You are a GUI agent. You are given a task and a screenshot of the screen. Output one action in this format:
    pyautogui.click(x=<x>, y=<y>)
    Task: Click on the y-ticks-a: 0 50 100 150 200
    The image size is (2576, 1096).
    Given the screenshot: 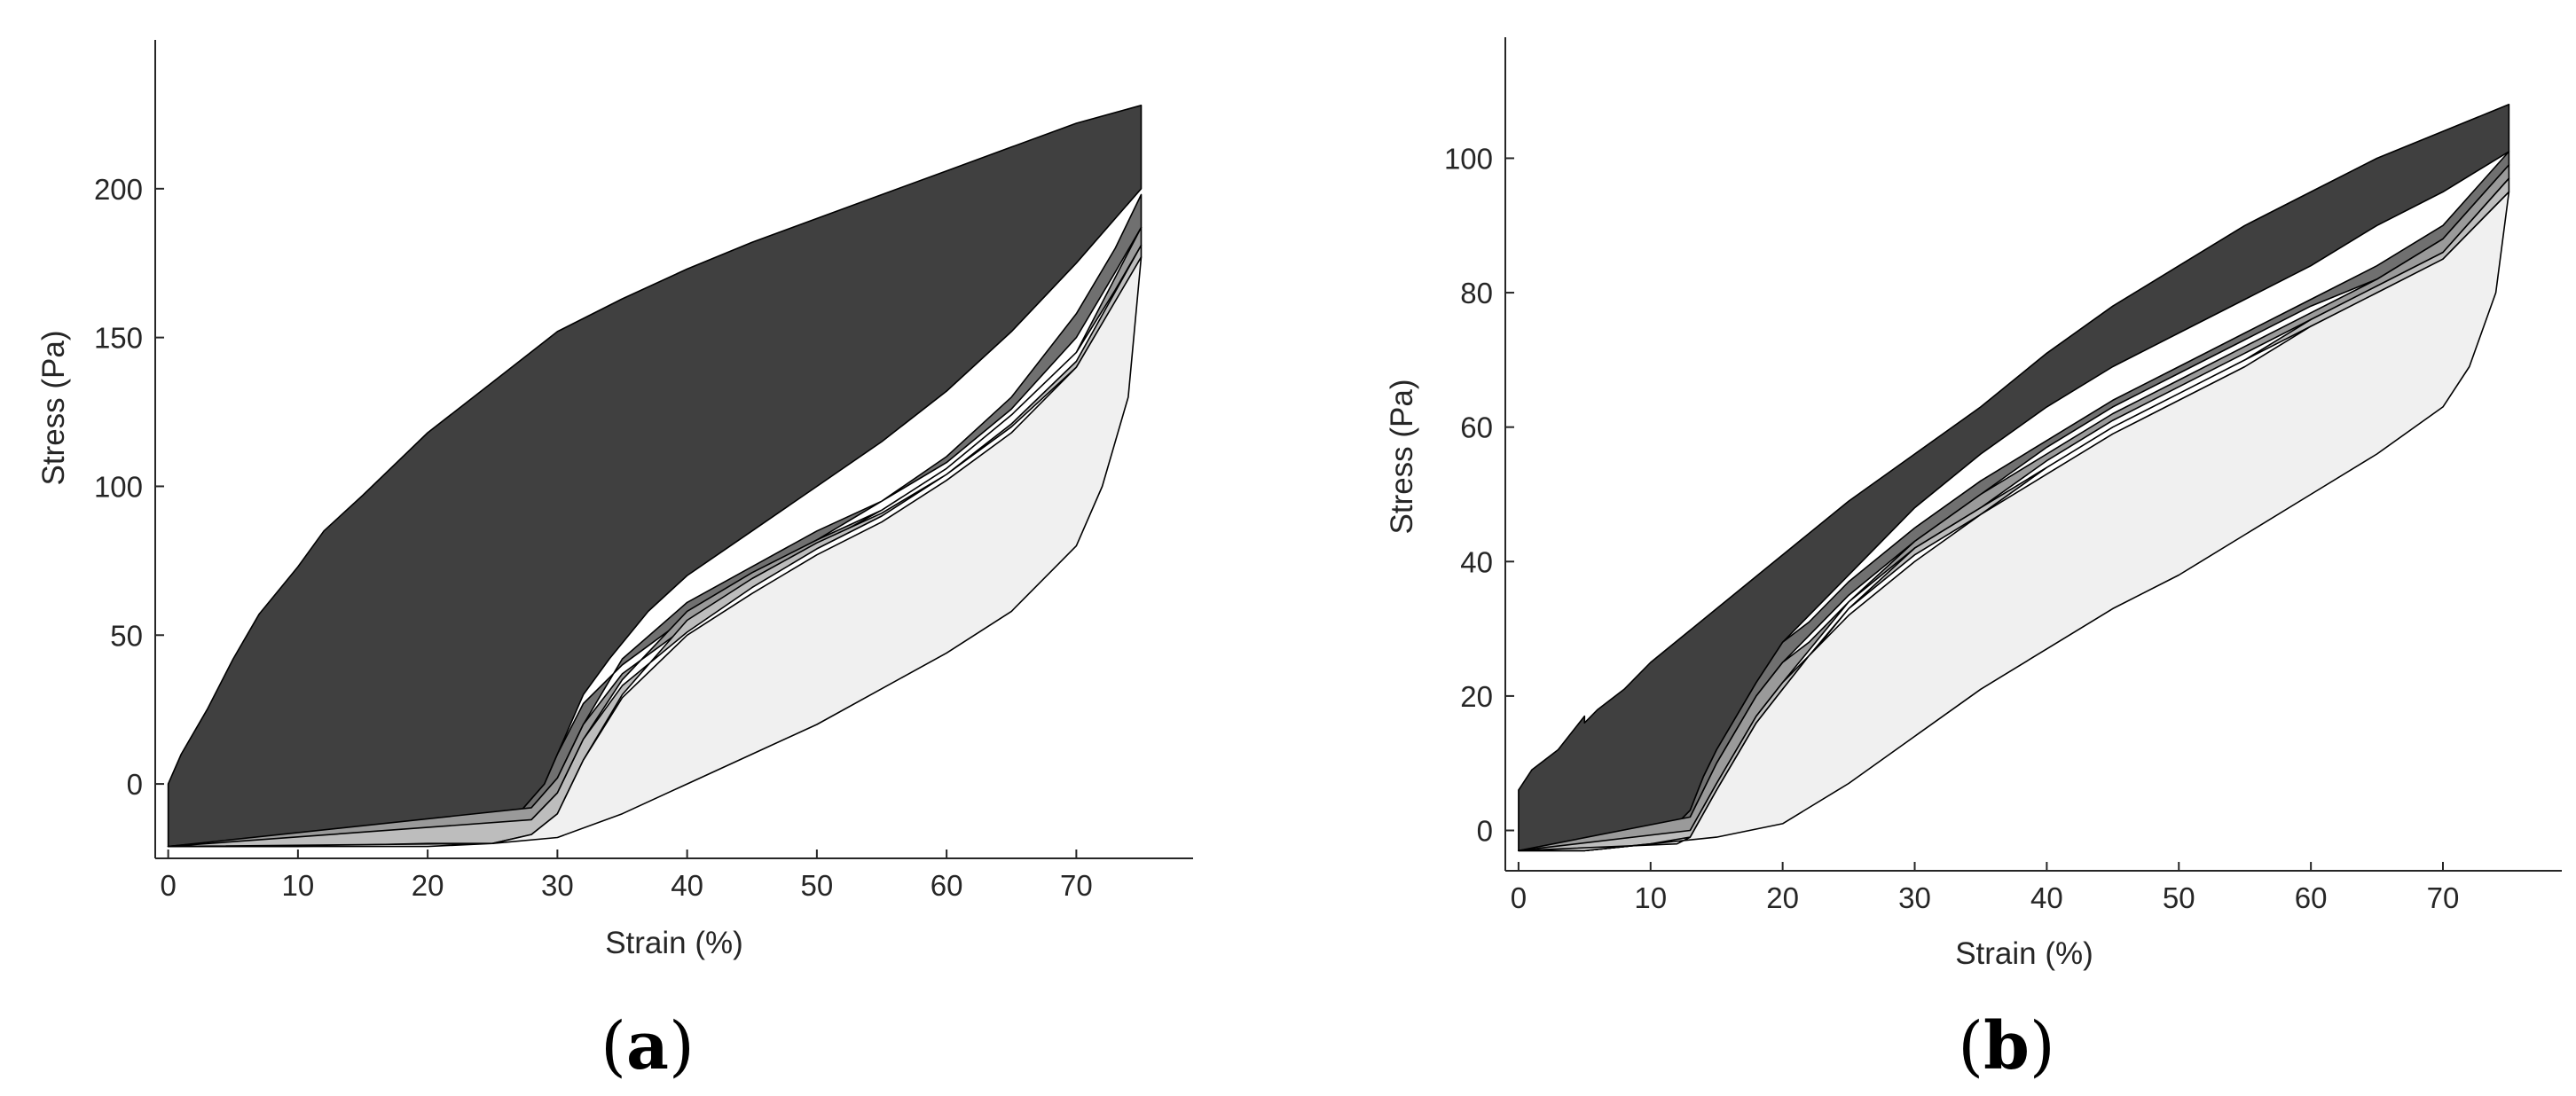 What is the action you would take?
    pyautogui.click(x=129, y=487)
    